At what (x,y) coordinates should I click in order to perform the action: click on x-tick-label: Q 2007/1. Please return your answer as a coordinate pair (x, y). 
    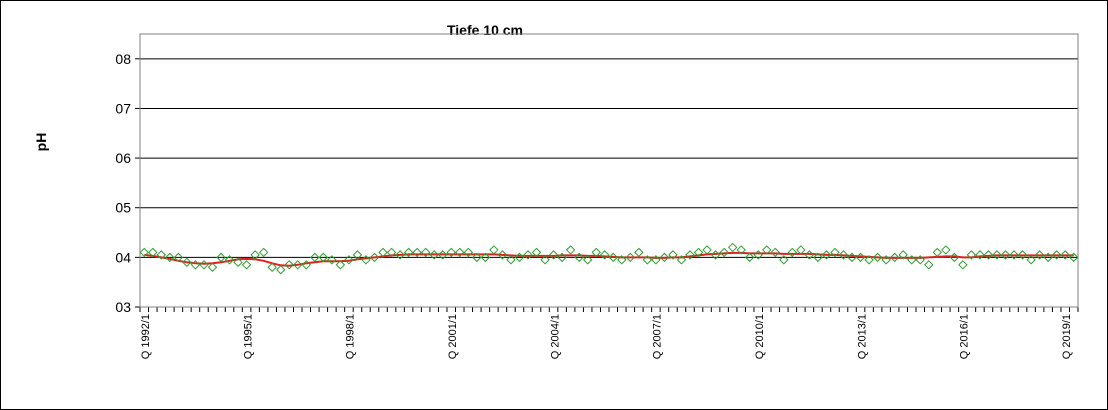
    Looking at the image, I should click on (658, 336).